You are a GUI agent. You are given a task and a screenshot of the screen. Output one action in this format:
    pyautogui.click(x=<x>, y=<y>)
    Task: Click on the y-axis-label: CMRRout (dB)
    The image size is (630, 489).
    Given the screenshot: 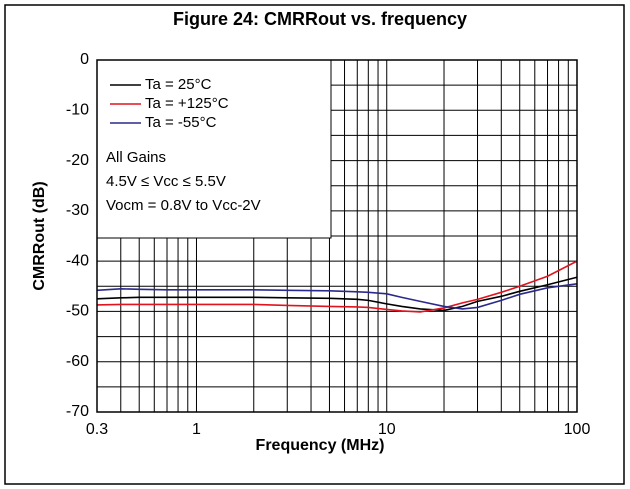 What is the action you would take?
    pyautogui.click(x=39, y=235)
    